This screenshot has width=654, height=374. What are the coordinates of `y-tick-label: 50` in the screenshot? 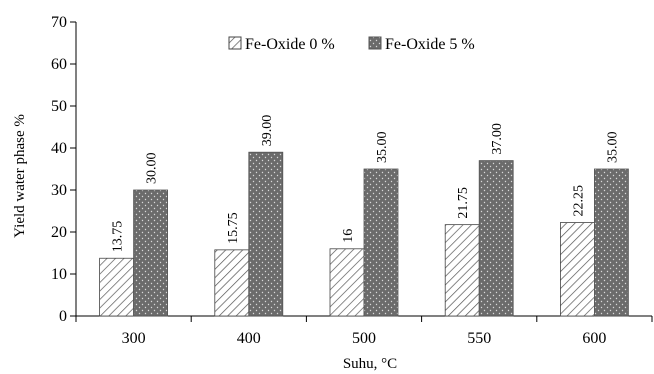 It's located at (59, 106).